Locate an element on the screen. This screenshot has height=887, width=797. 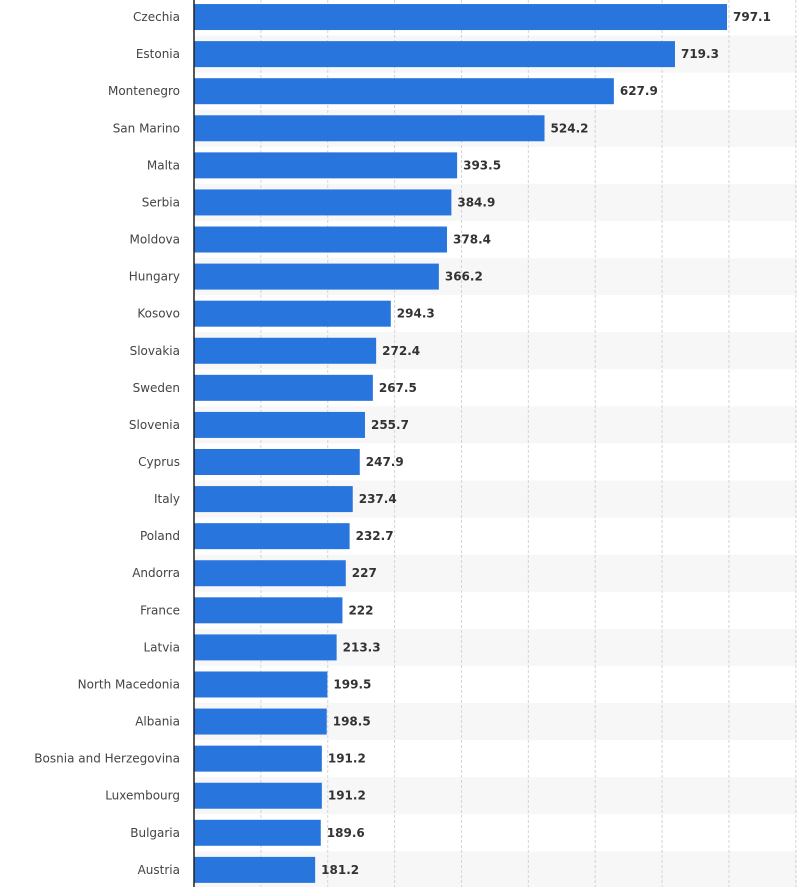
category-label: San Marino is located at coordinates (146, 128).